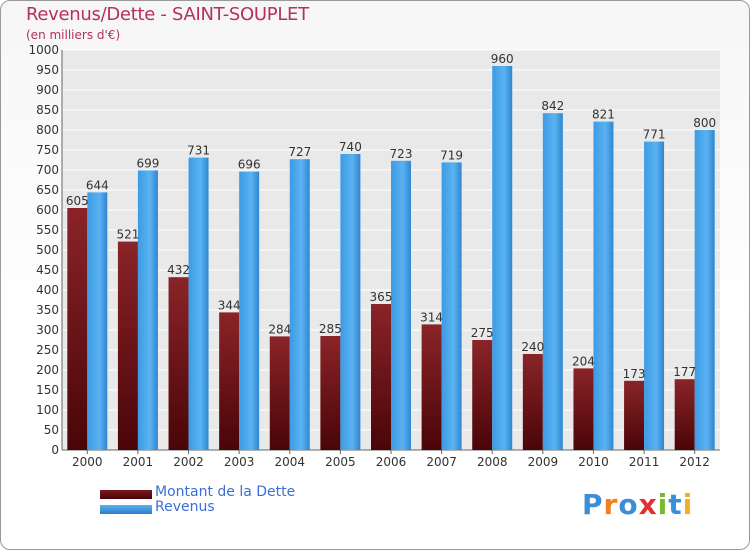 This screenshot has width=750, height=550. What do you see at coordinates (340, 462) in the screenshot?
I see `x-tick-label: 2005` at bounding box center [340, 462].